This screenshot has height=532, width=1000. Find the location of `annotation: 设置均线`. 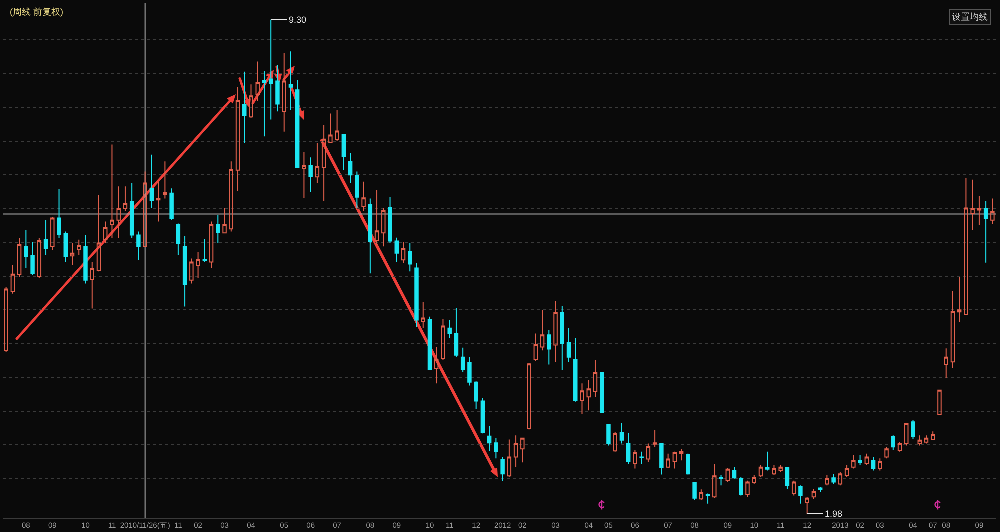

annotation: 设置均线 is located at coordinates (970, 17).